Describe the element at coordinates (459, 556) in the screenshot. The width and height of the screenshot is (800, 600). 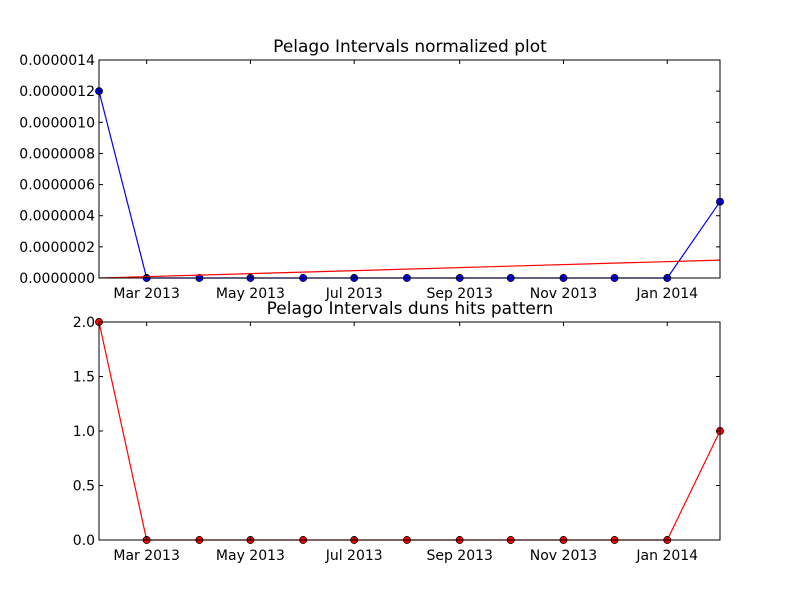
I see `hits-x-tick-label: Sep 2013` at that location.